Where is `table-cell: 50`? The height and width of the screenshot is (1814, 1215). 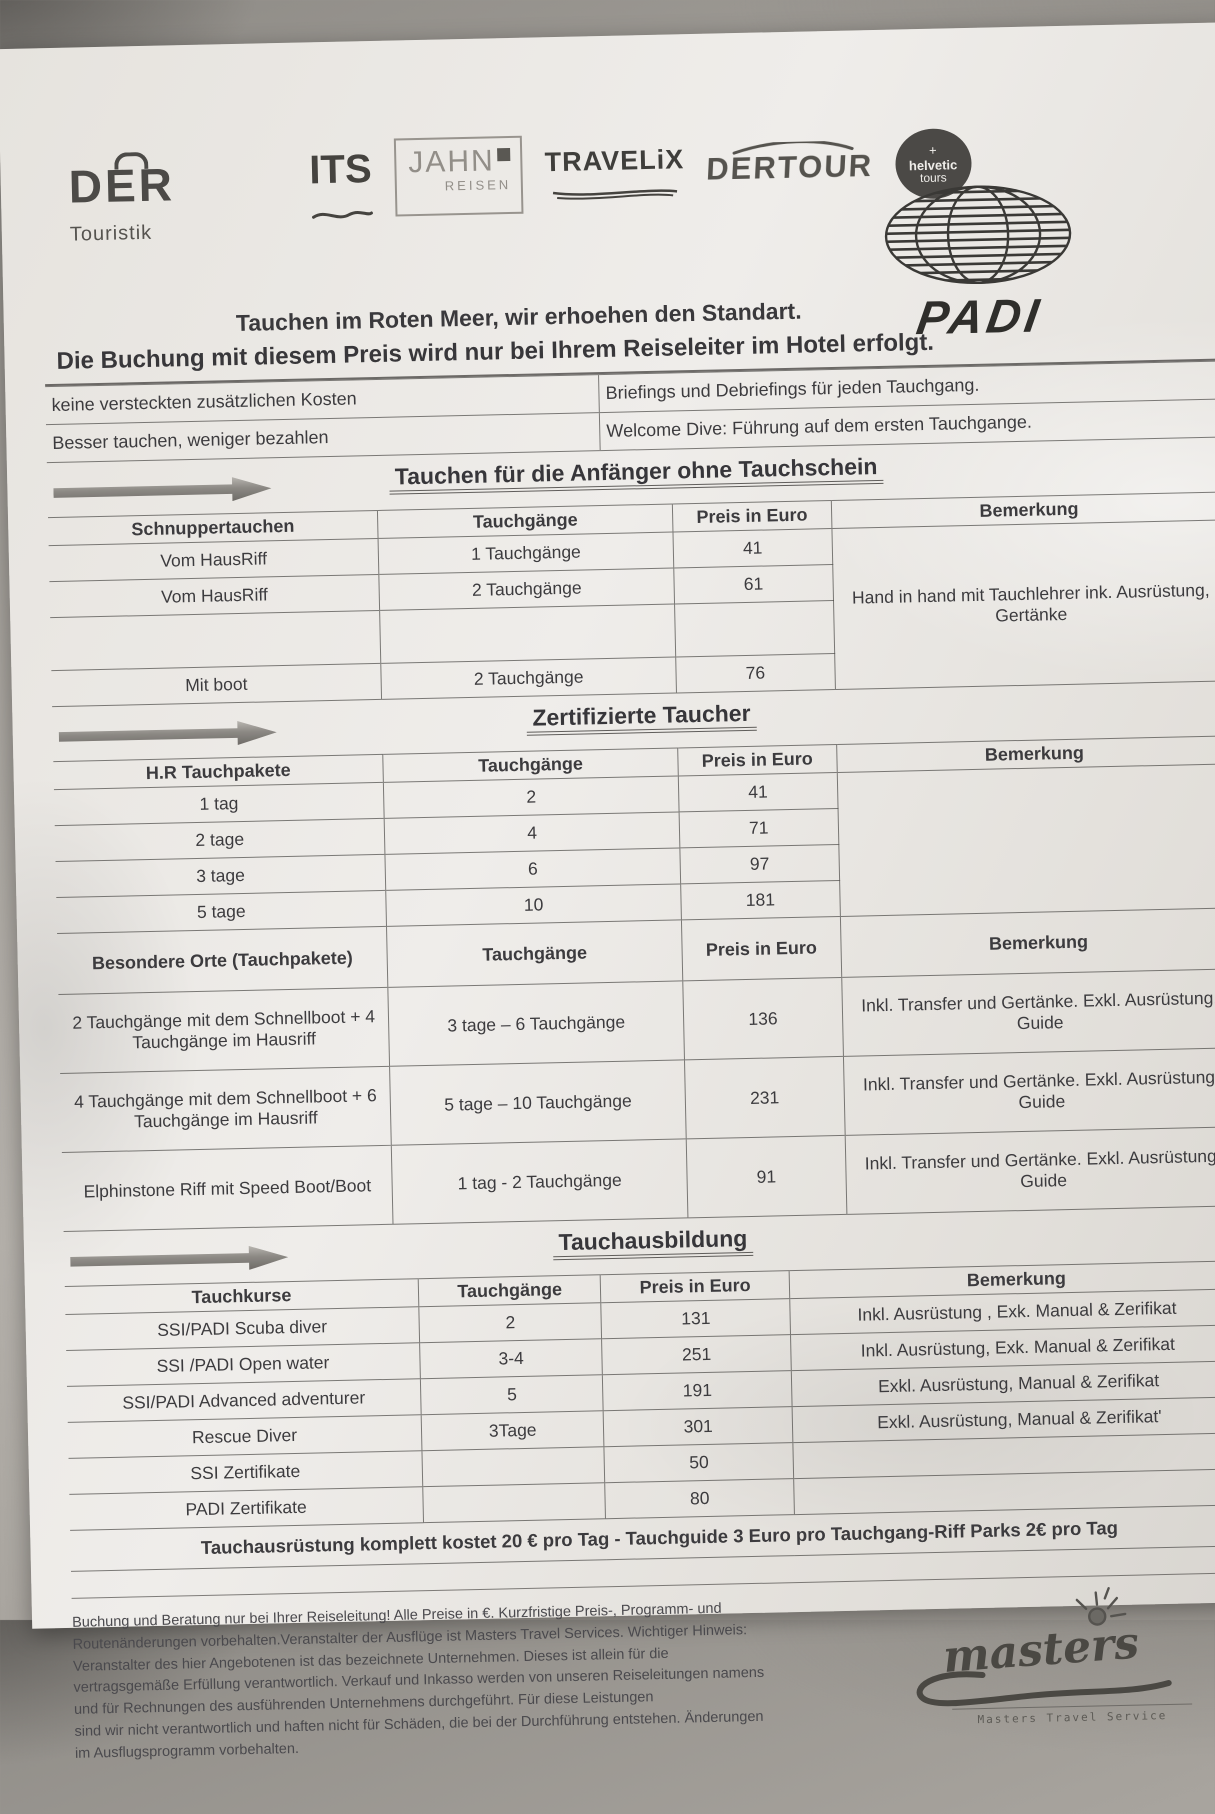 table-cell: 50 is located at coordinates (699, 1462).